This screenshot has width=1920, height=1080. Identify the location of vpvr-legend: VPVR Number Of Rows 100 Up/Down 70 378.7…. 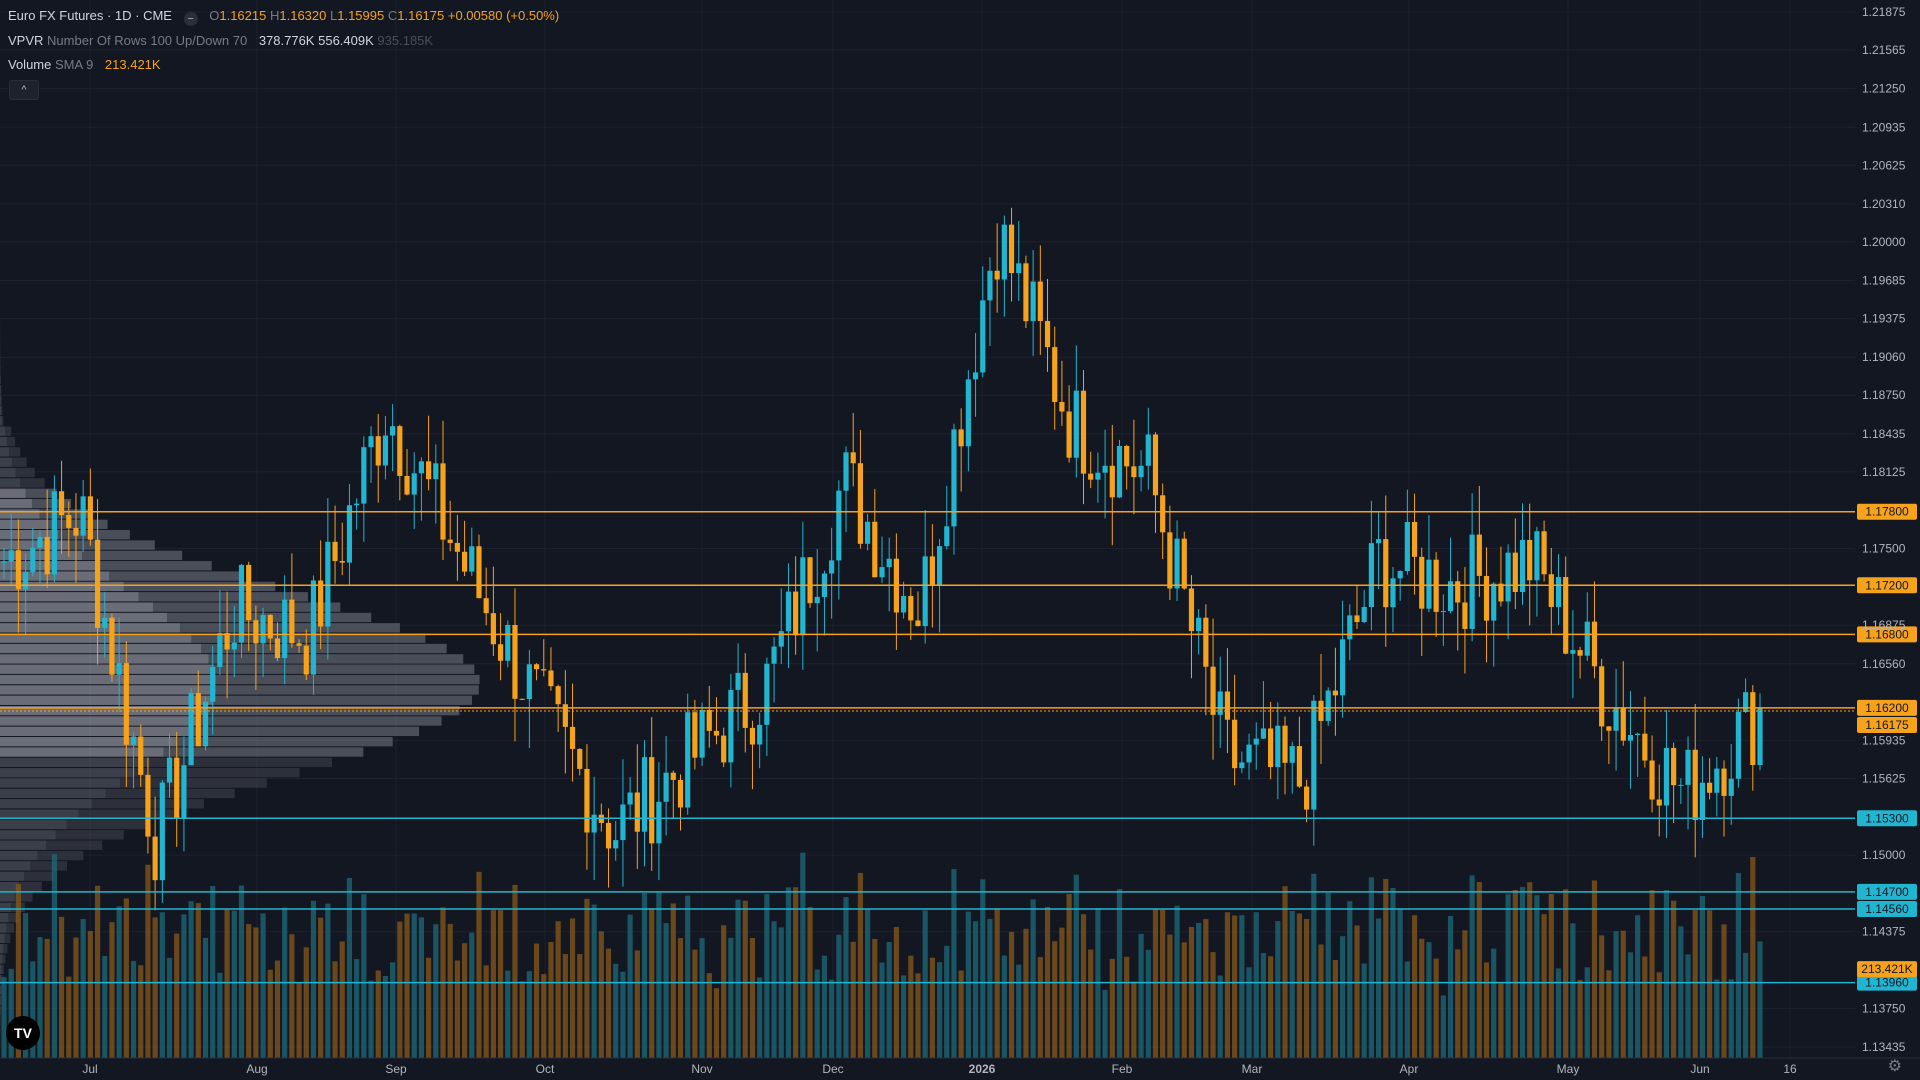
(220, 41).